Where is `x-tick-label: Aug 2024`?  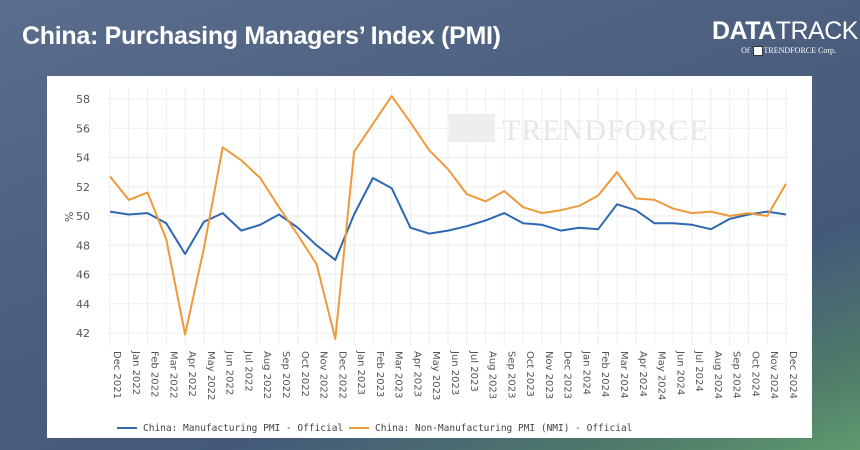 x-tick-label: Aug 2024 is located at coordinates (717, 375).